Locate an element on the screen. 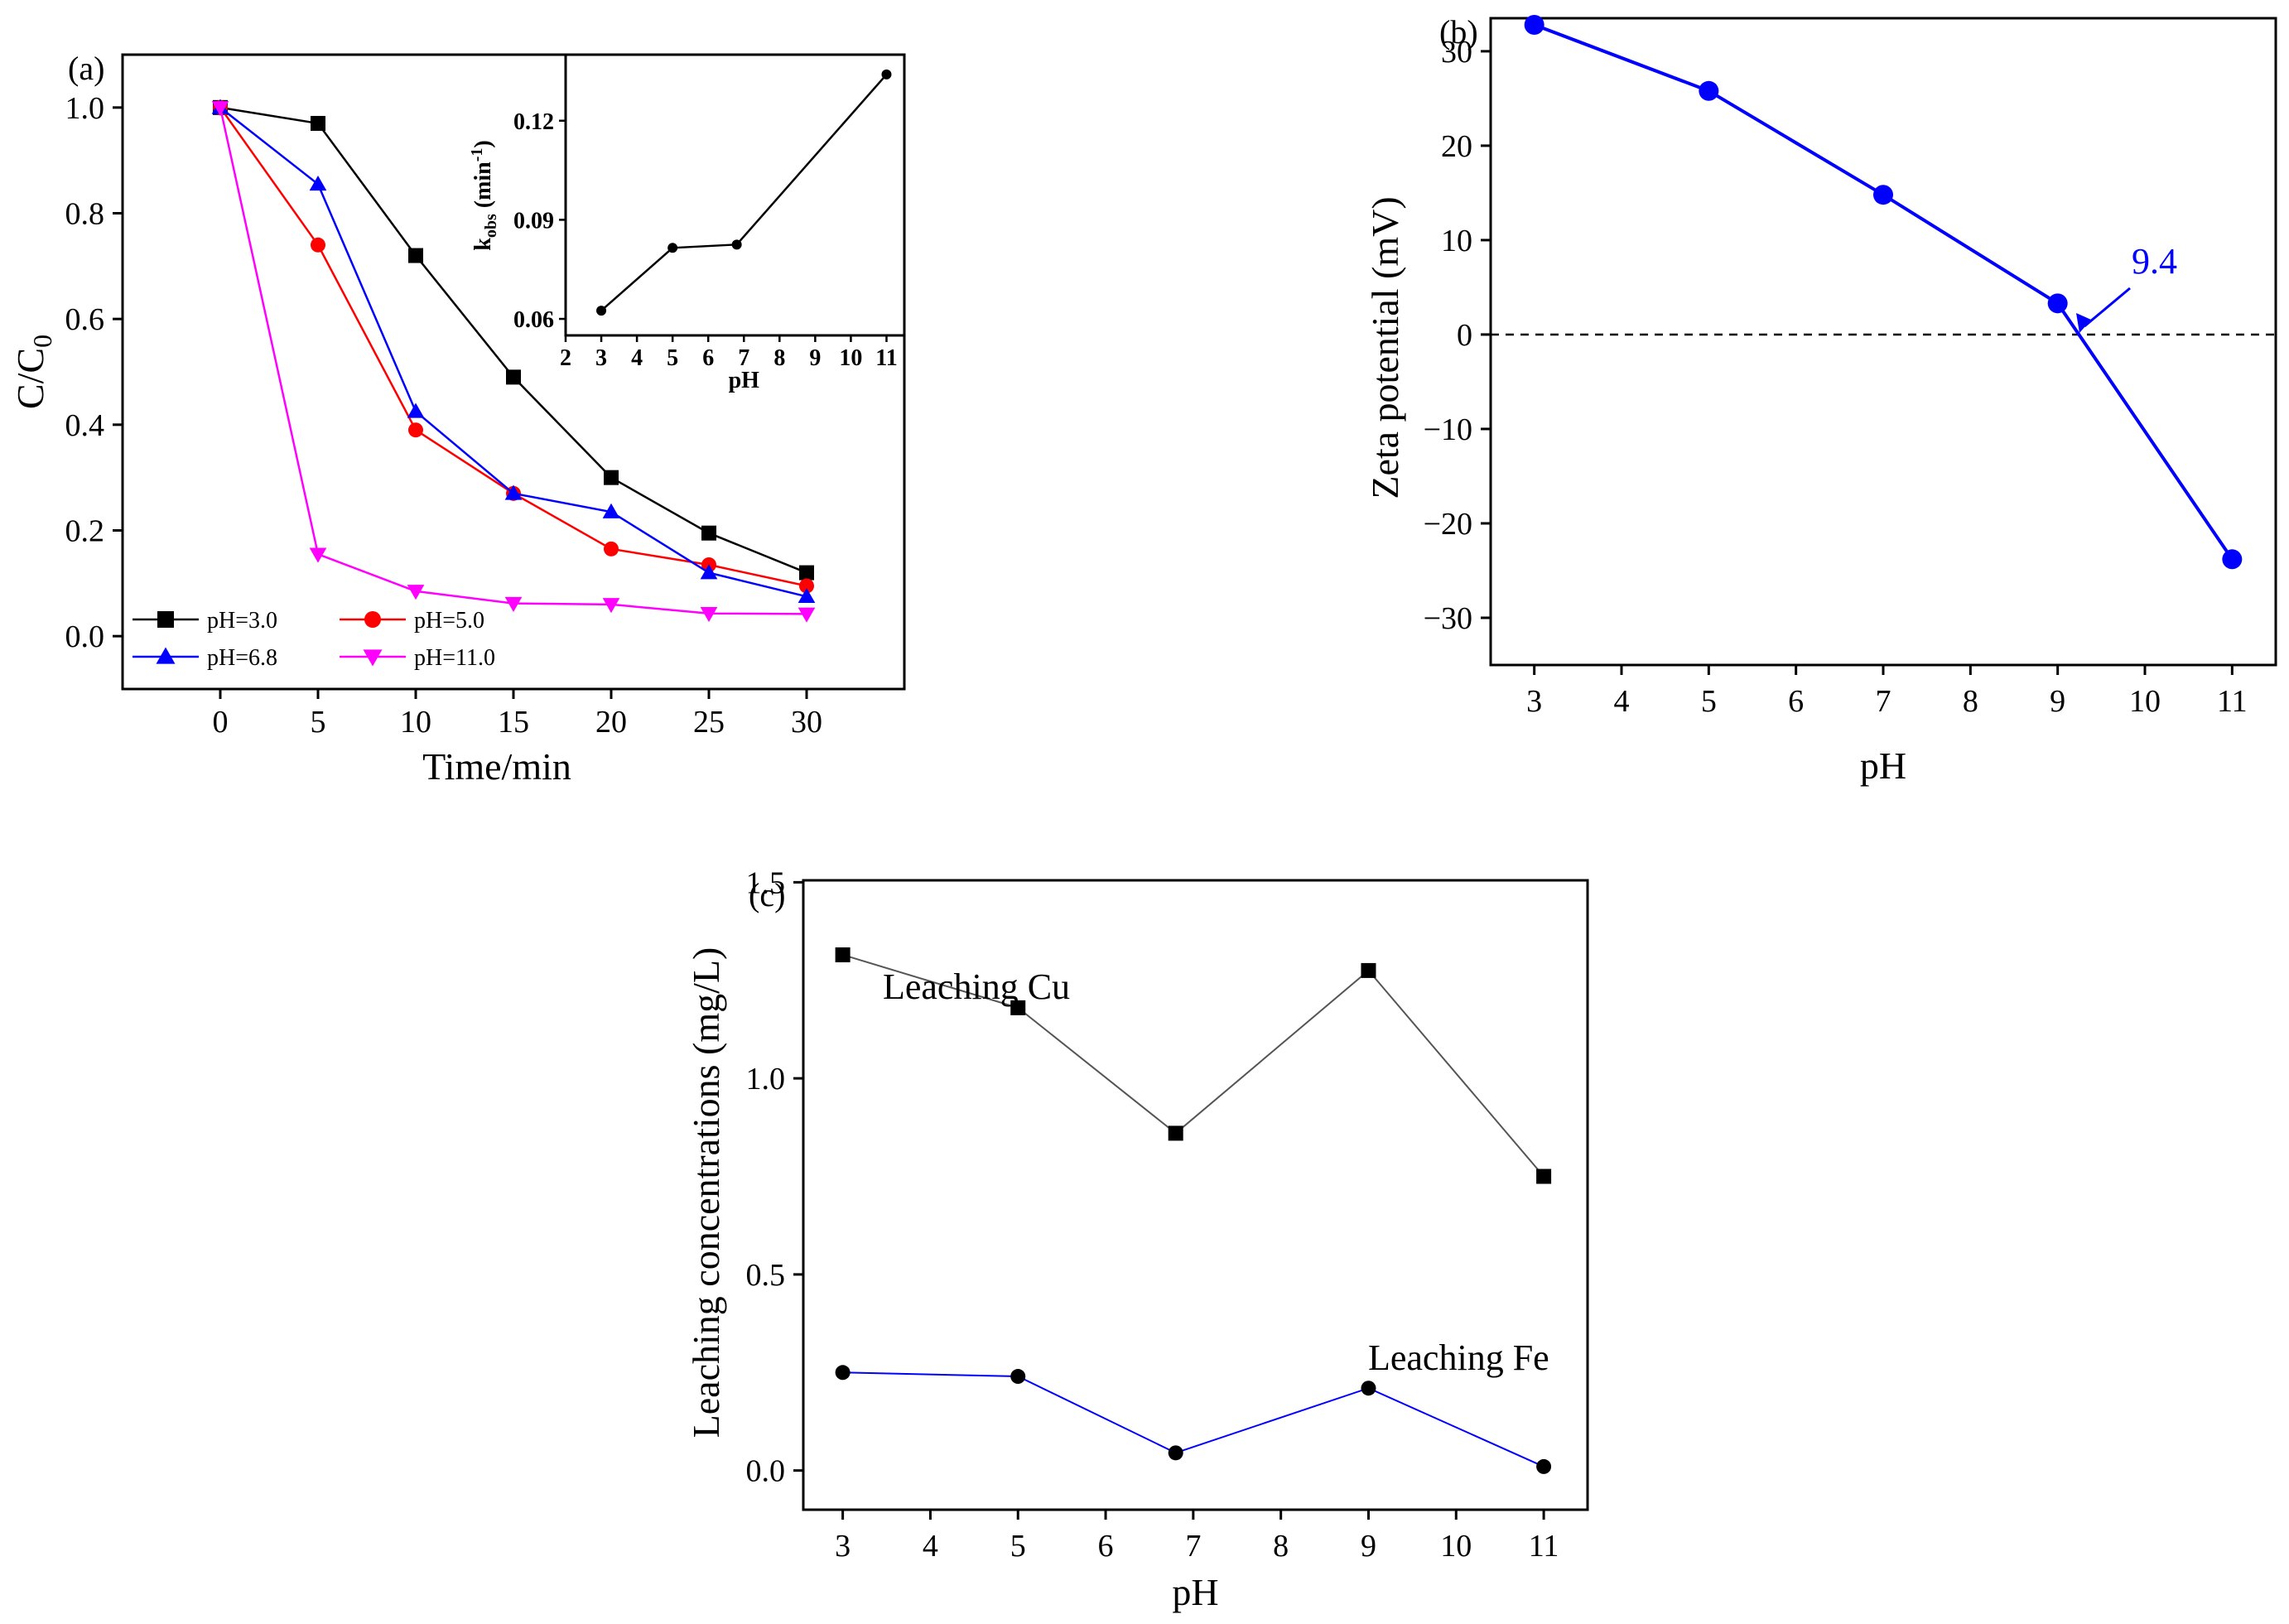 Image resolution: width=2289 pixels, height=1624 pixels. panel-label: (c) is located at coordinates (767, 894).